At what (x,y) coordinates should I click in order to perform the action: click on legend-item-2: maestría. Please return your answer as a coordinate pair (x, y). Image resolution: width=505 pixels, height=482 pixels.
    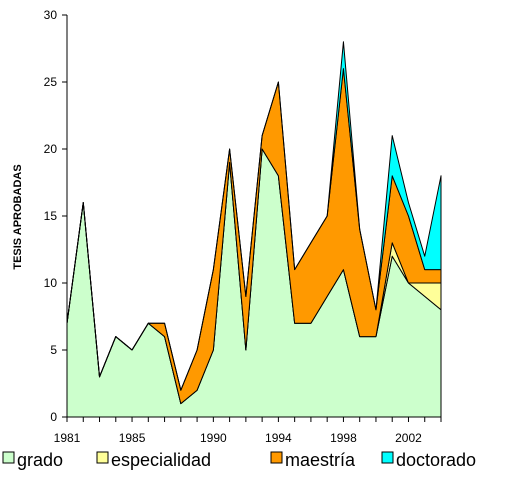
    Looking at the image, I should click on (313, 460).